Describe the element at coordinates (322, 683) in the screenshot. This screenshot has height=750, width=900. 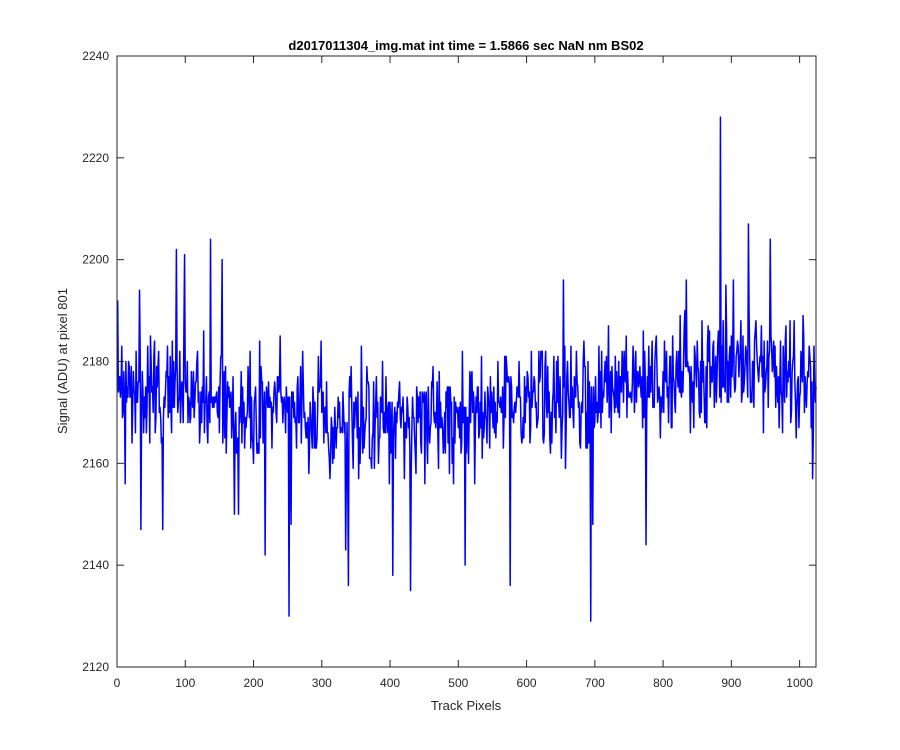
I see `x-tick-label: 300` at that location.